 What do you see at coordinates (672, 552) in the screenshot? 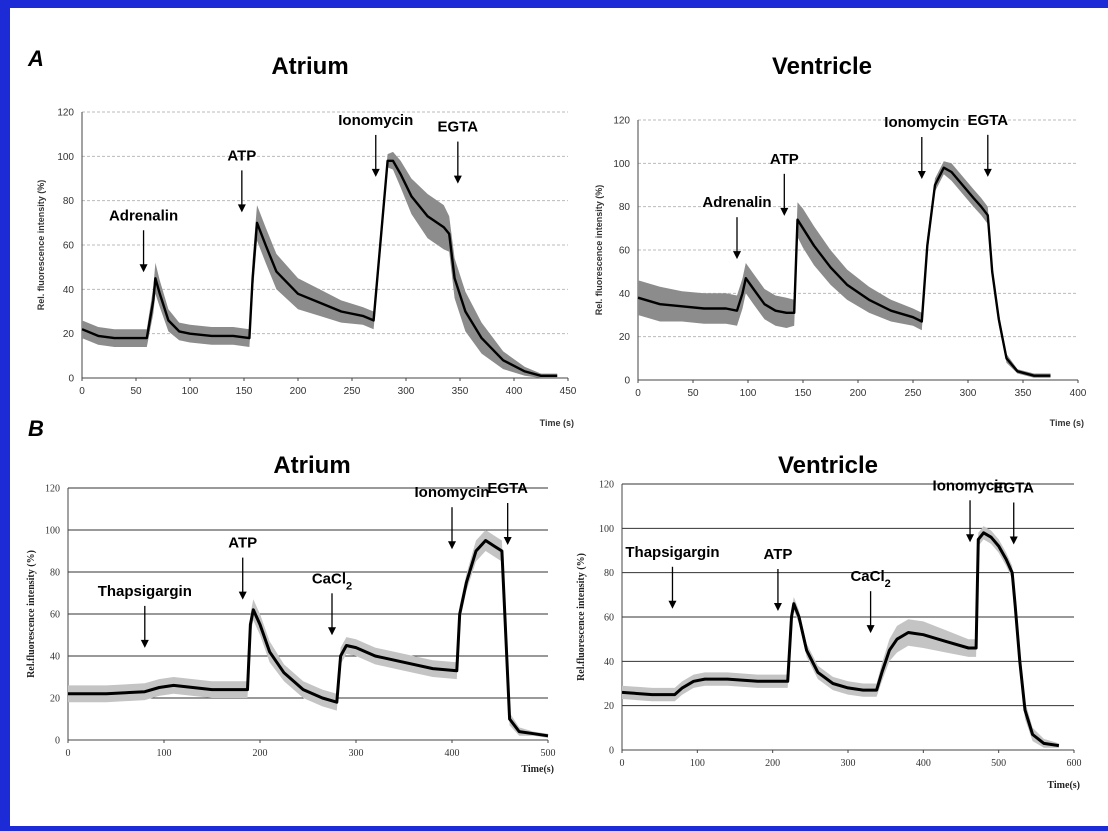
I see `annotation-label-text: Thapsigargin` at bounding box center [672, 552].